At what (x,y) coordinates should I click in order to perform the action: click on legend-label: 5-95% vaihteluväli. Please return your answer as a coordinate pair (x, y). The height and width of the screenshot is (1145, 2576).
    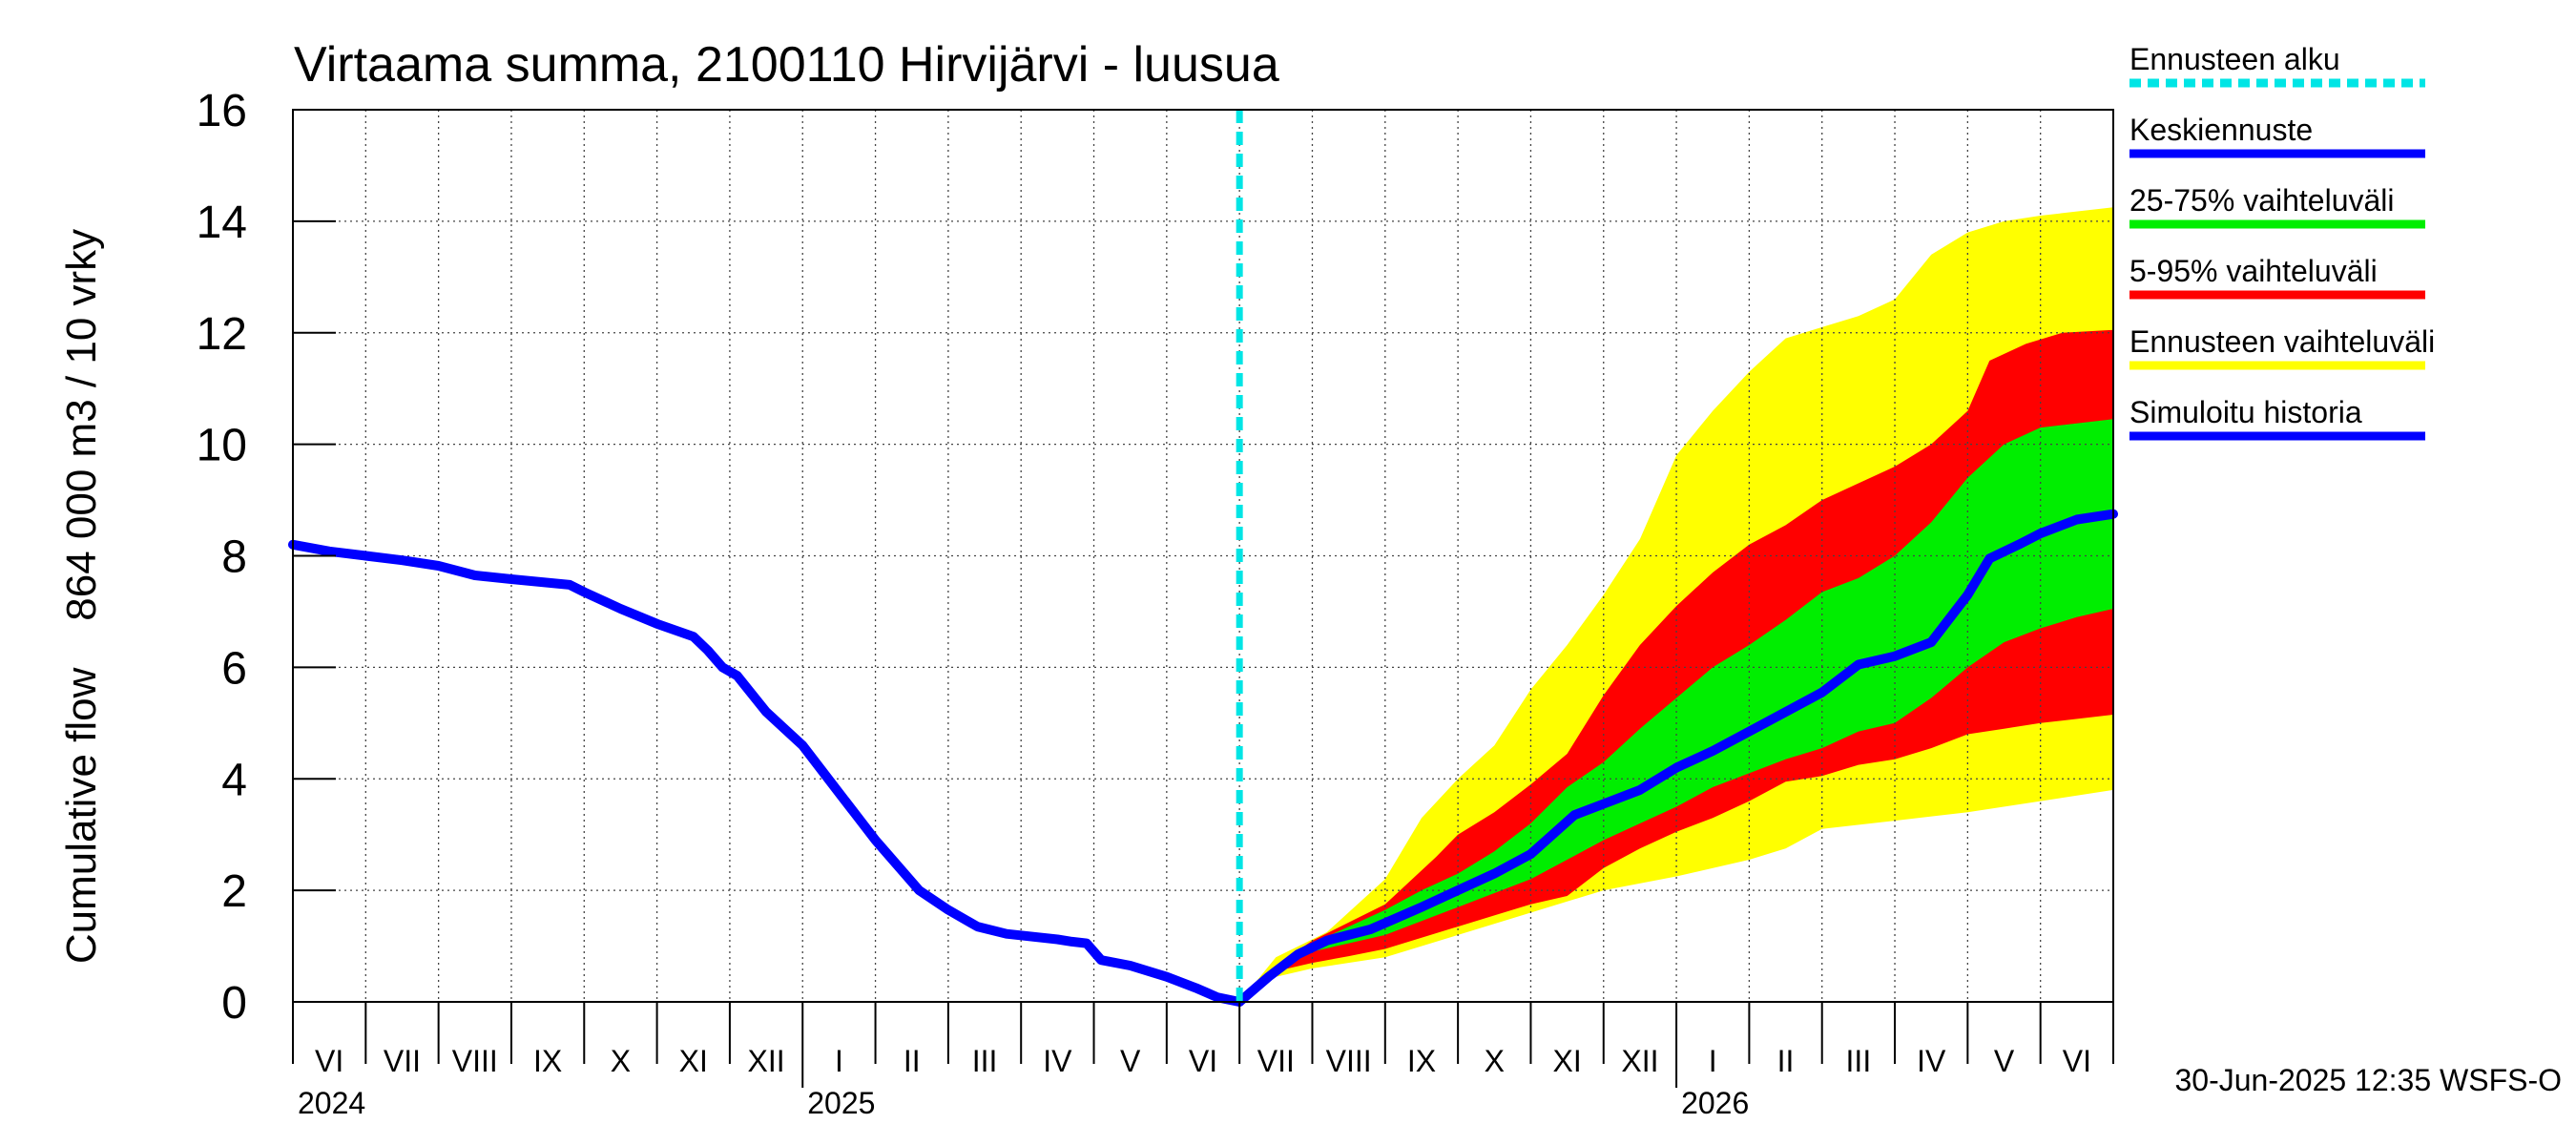
    Looking at the image, I should click on (2253, 271).